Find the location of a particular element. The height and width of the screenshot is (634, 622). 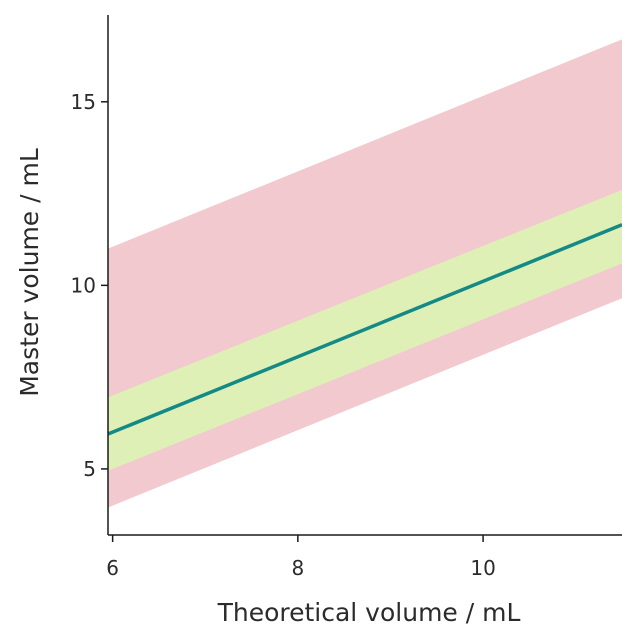

y-tick-label: 15 is located at coordinates (83, 102).